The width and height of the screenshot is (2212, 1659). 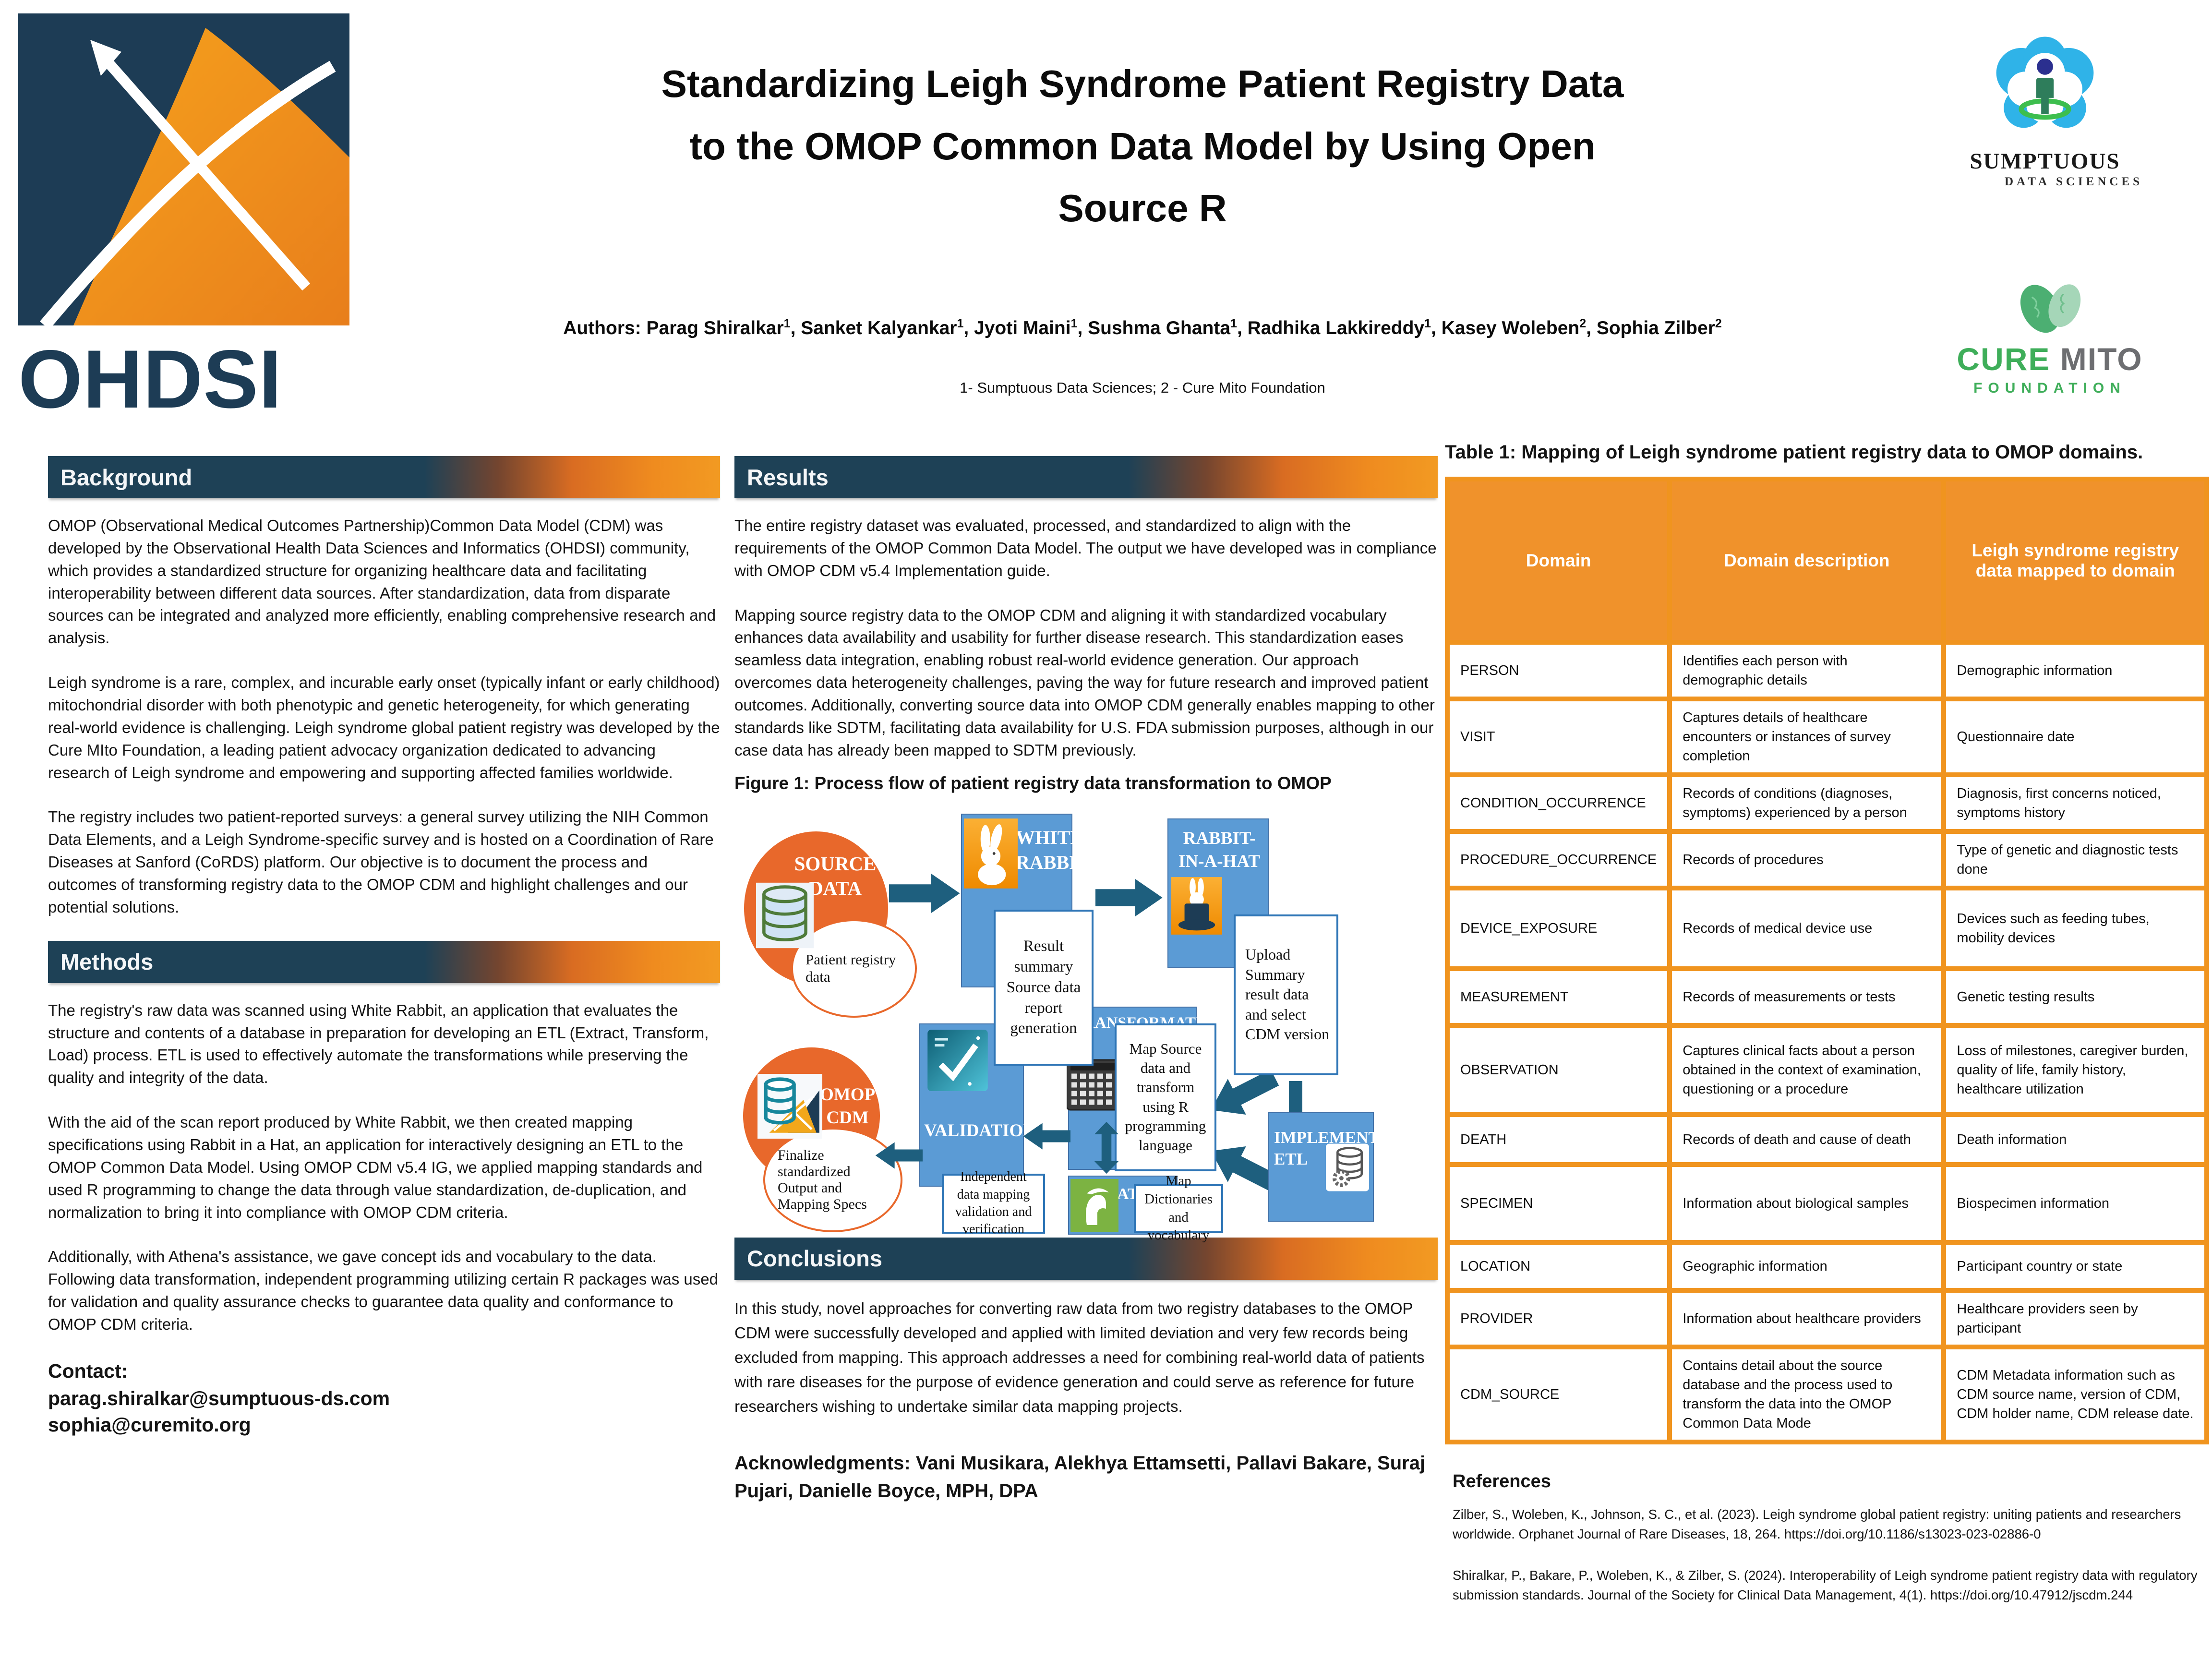 I want to click on mapped-cell: Questionnaire date, so click(x=2075, y=737).